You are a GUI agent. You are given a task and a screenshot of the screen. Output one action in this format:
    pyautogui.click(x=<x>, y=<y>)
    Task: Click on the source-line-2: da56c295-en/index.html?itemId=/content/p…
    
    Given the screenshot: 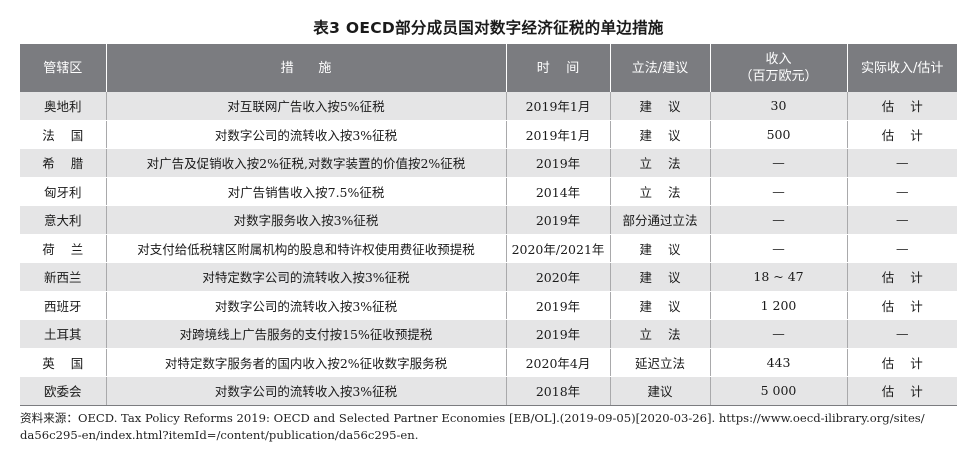 What is the action you would take?
    pyautogui.click(x=219, y=435)
    